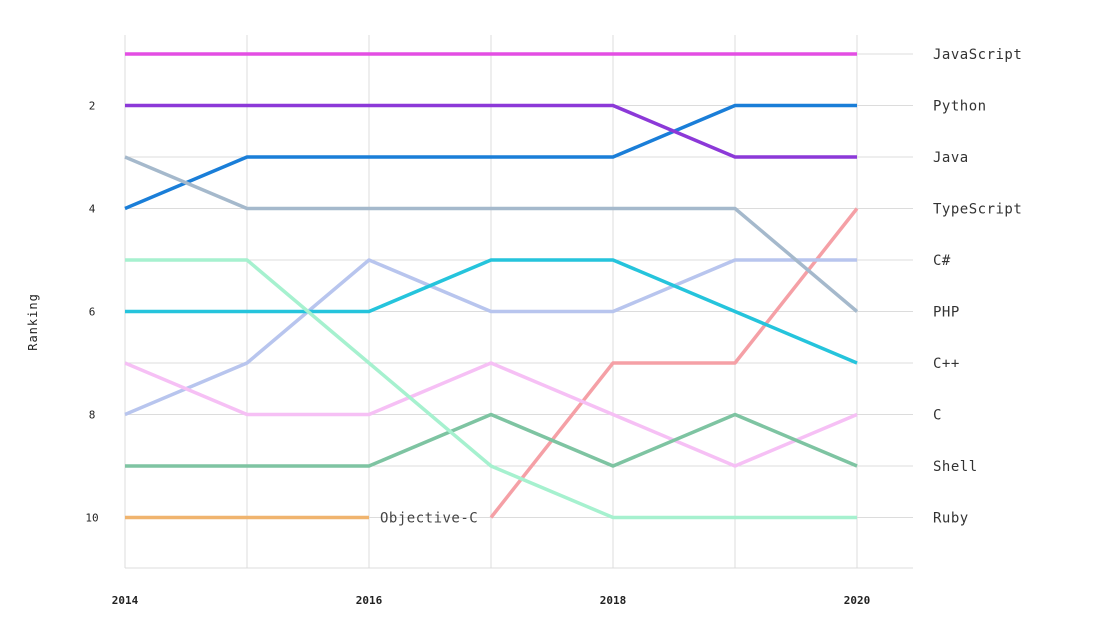 The height and width of the screenshot is (635, 1093). I want to click on annotations: Objective-C, so click(429, 519).